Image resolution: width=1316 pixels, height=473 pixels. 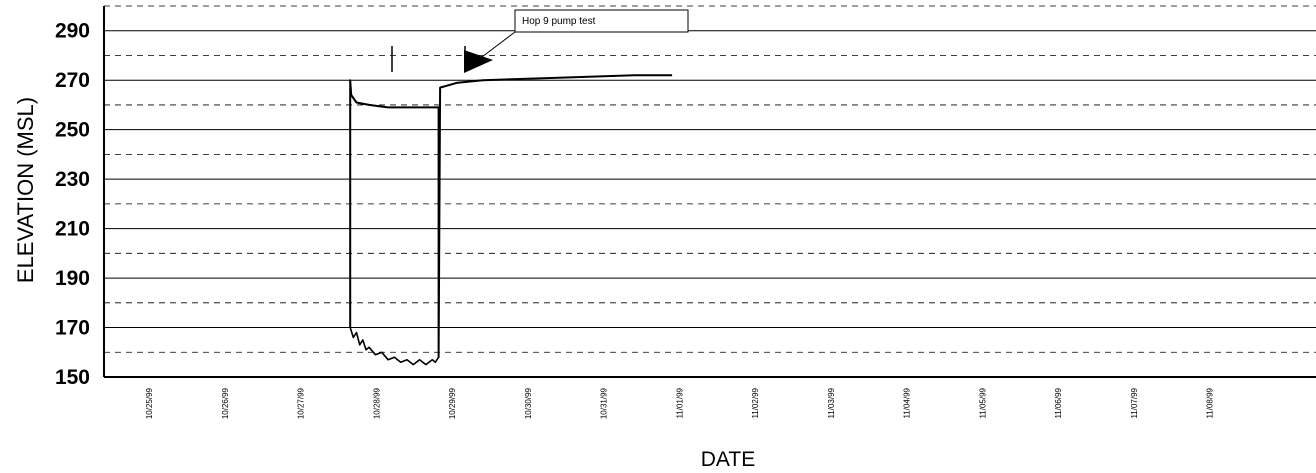 What do you see at coordinates (376, 403) in the screenshot?
I see `x-tick-label: 10/28/99` at bounding box center [376, 403].